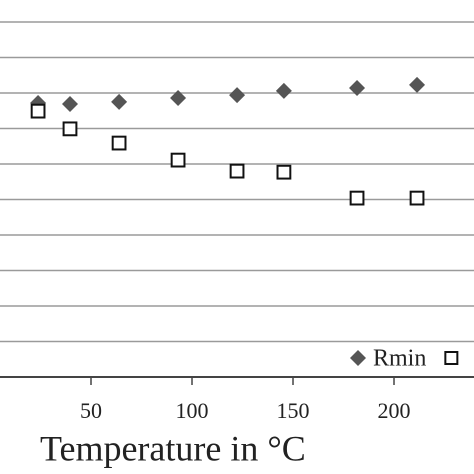  What do you see at coordinates (394, 410) in the screenshot?
I see `x-tick-label: 200` at bounding box center [394, 410].